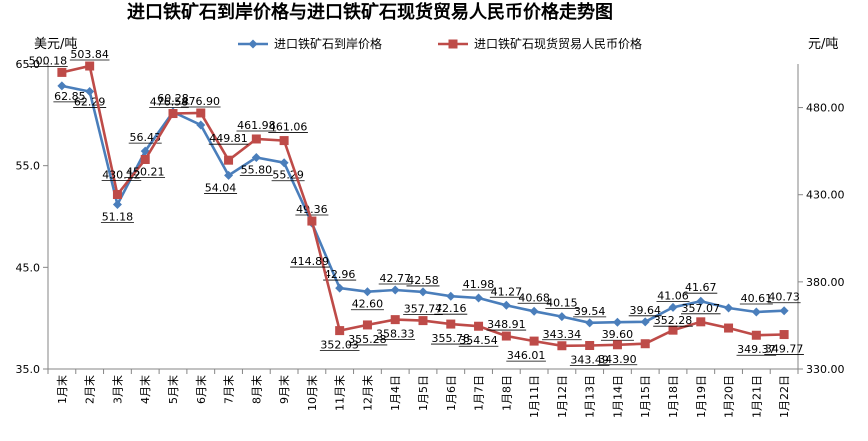  I want to click on x-tick-label: 9月末, so click(284, 389).